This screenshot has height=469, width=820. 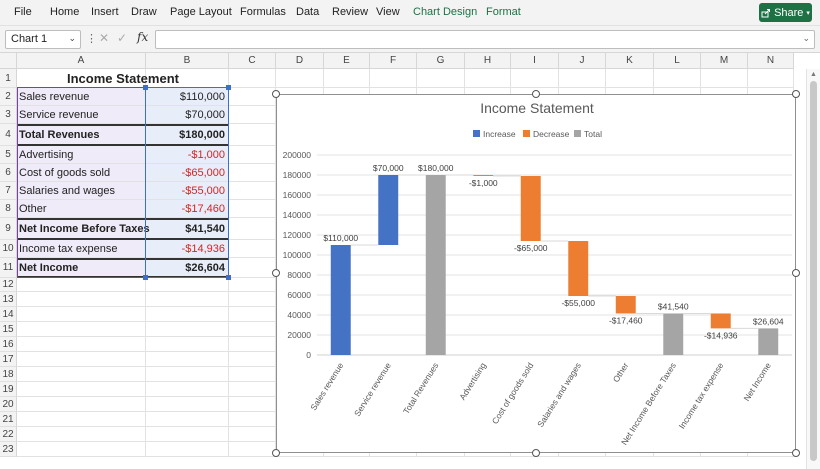 I want to click on table-label-cell: Net Income, so click(x=49, y=268).